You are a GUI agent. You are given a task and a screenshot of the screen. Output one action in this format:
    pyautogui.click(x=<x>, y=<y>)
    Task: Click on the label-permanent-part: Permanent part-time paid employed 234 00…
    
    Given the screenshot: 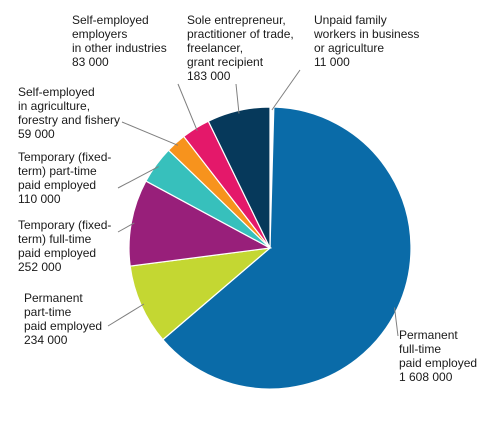 What is the action you would take?
    pyautogui.click(x=64, y=319)
    